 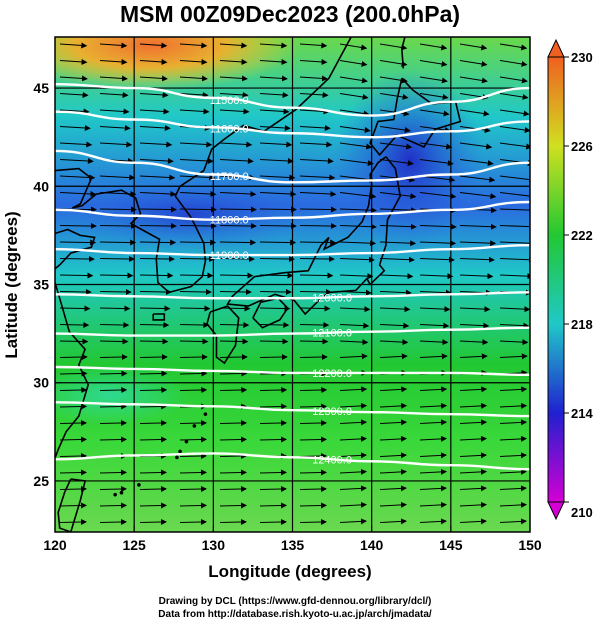 I want to click on contour-line, so click(x=292, y=210).